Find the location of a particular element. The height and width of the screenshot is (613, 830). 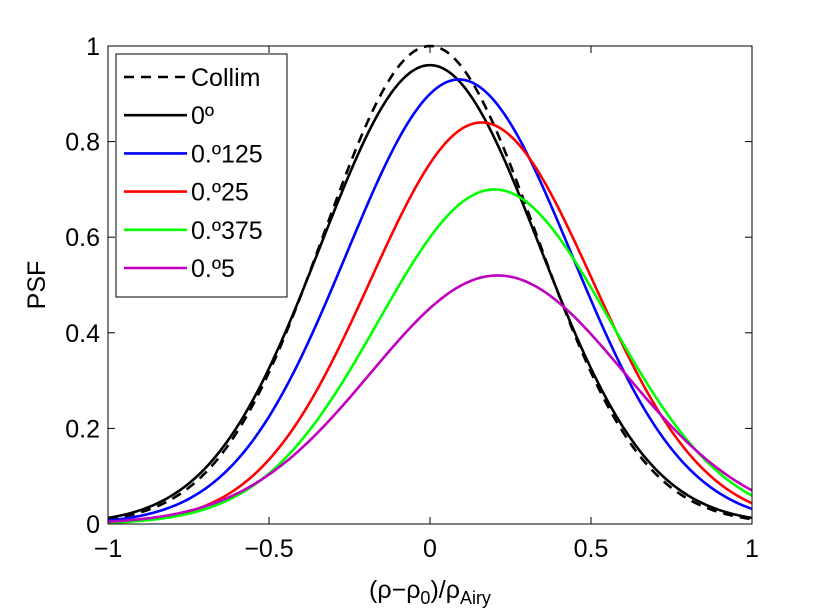

y-axis-title: PSF is located at coordinates (37, 285).